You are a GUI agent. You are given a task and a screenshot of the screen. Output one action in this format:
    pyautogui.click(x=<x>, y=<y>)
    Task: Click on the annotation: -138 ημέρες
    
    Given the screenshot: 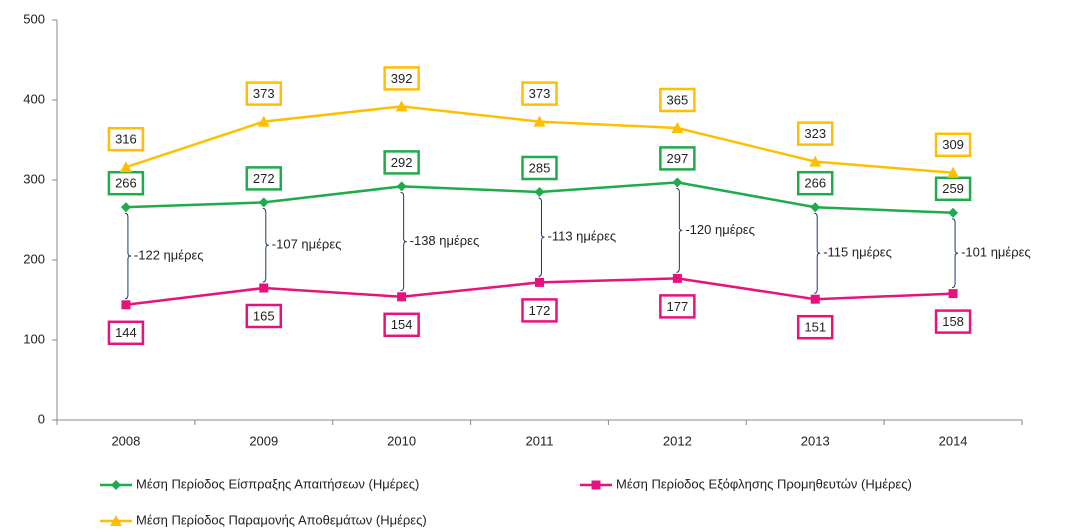 What is the action you would take?
    pyautogui.click(x=445, y=240)
    